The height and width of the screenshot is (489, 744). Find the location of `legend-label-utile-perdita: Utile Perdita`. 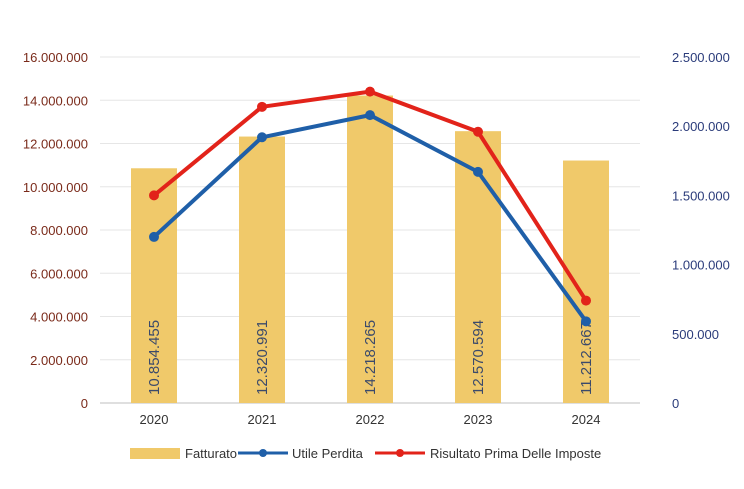

legend-label-utile-perdita: Utile Perdita is located at coordinates (328, 453).